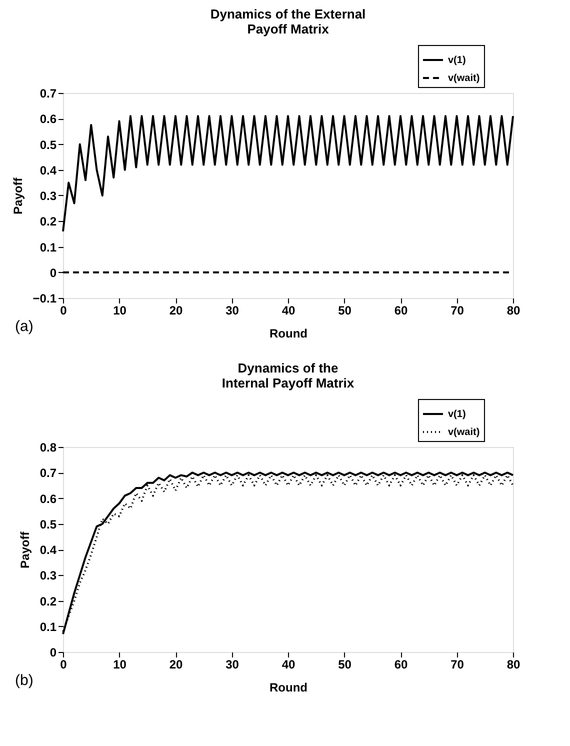 This screenshot has width=570, height=746. What do you see at coordinates (288, 173) in the screenshot?
I see `line-series` at bounding box center [288, 173].